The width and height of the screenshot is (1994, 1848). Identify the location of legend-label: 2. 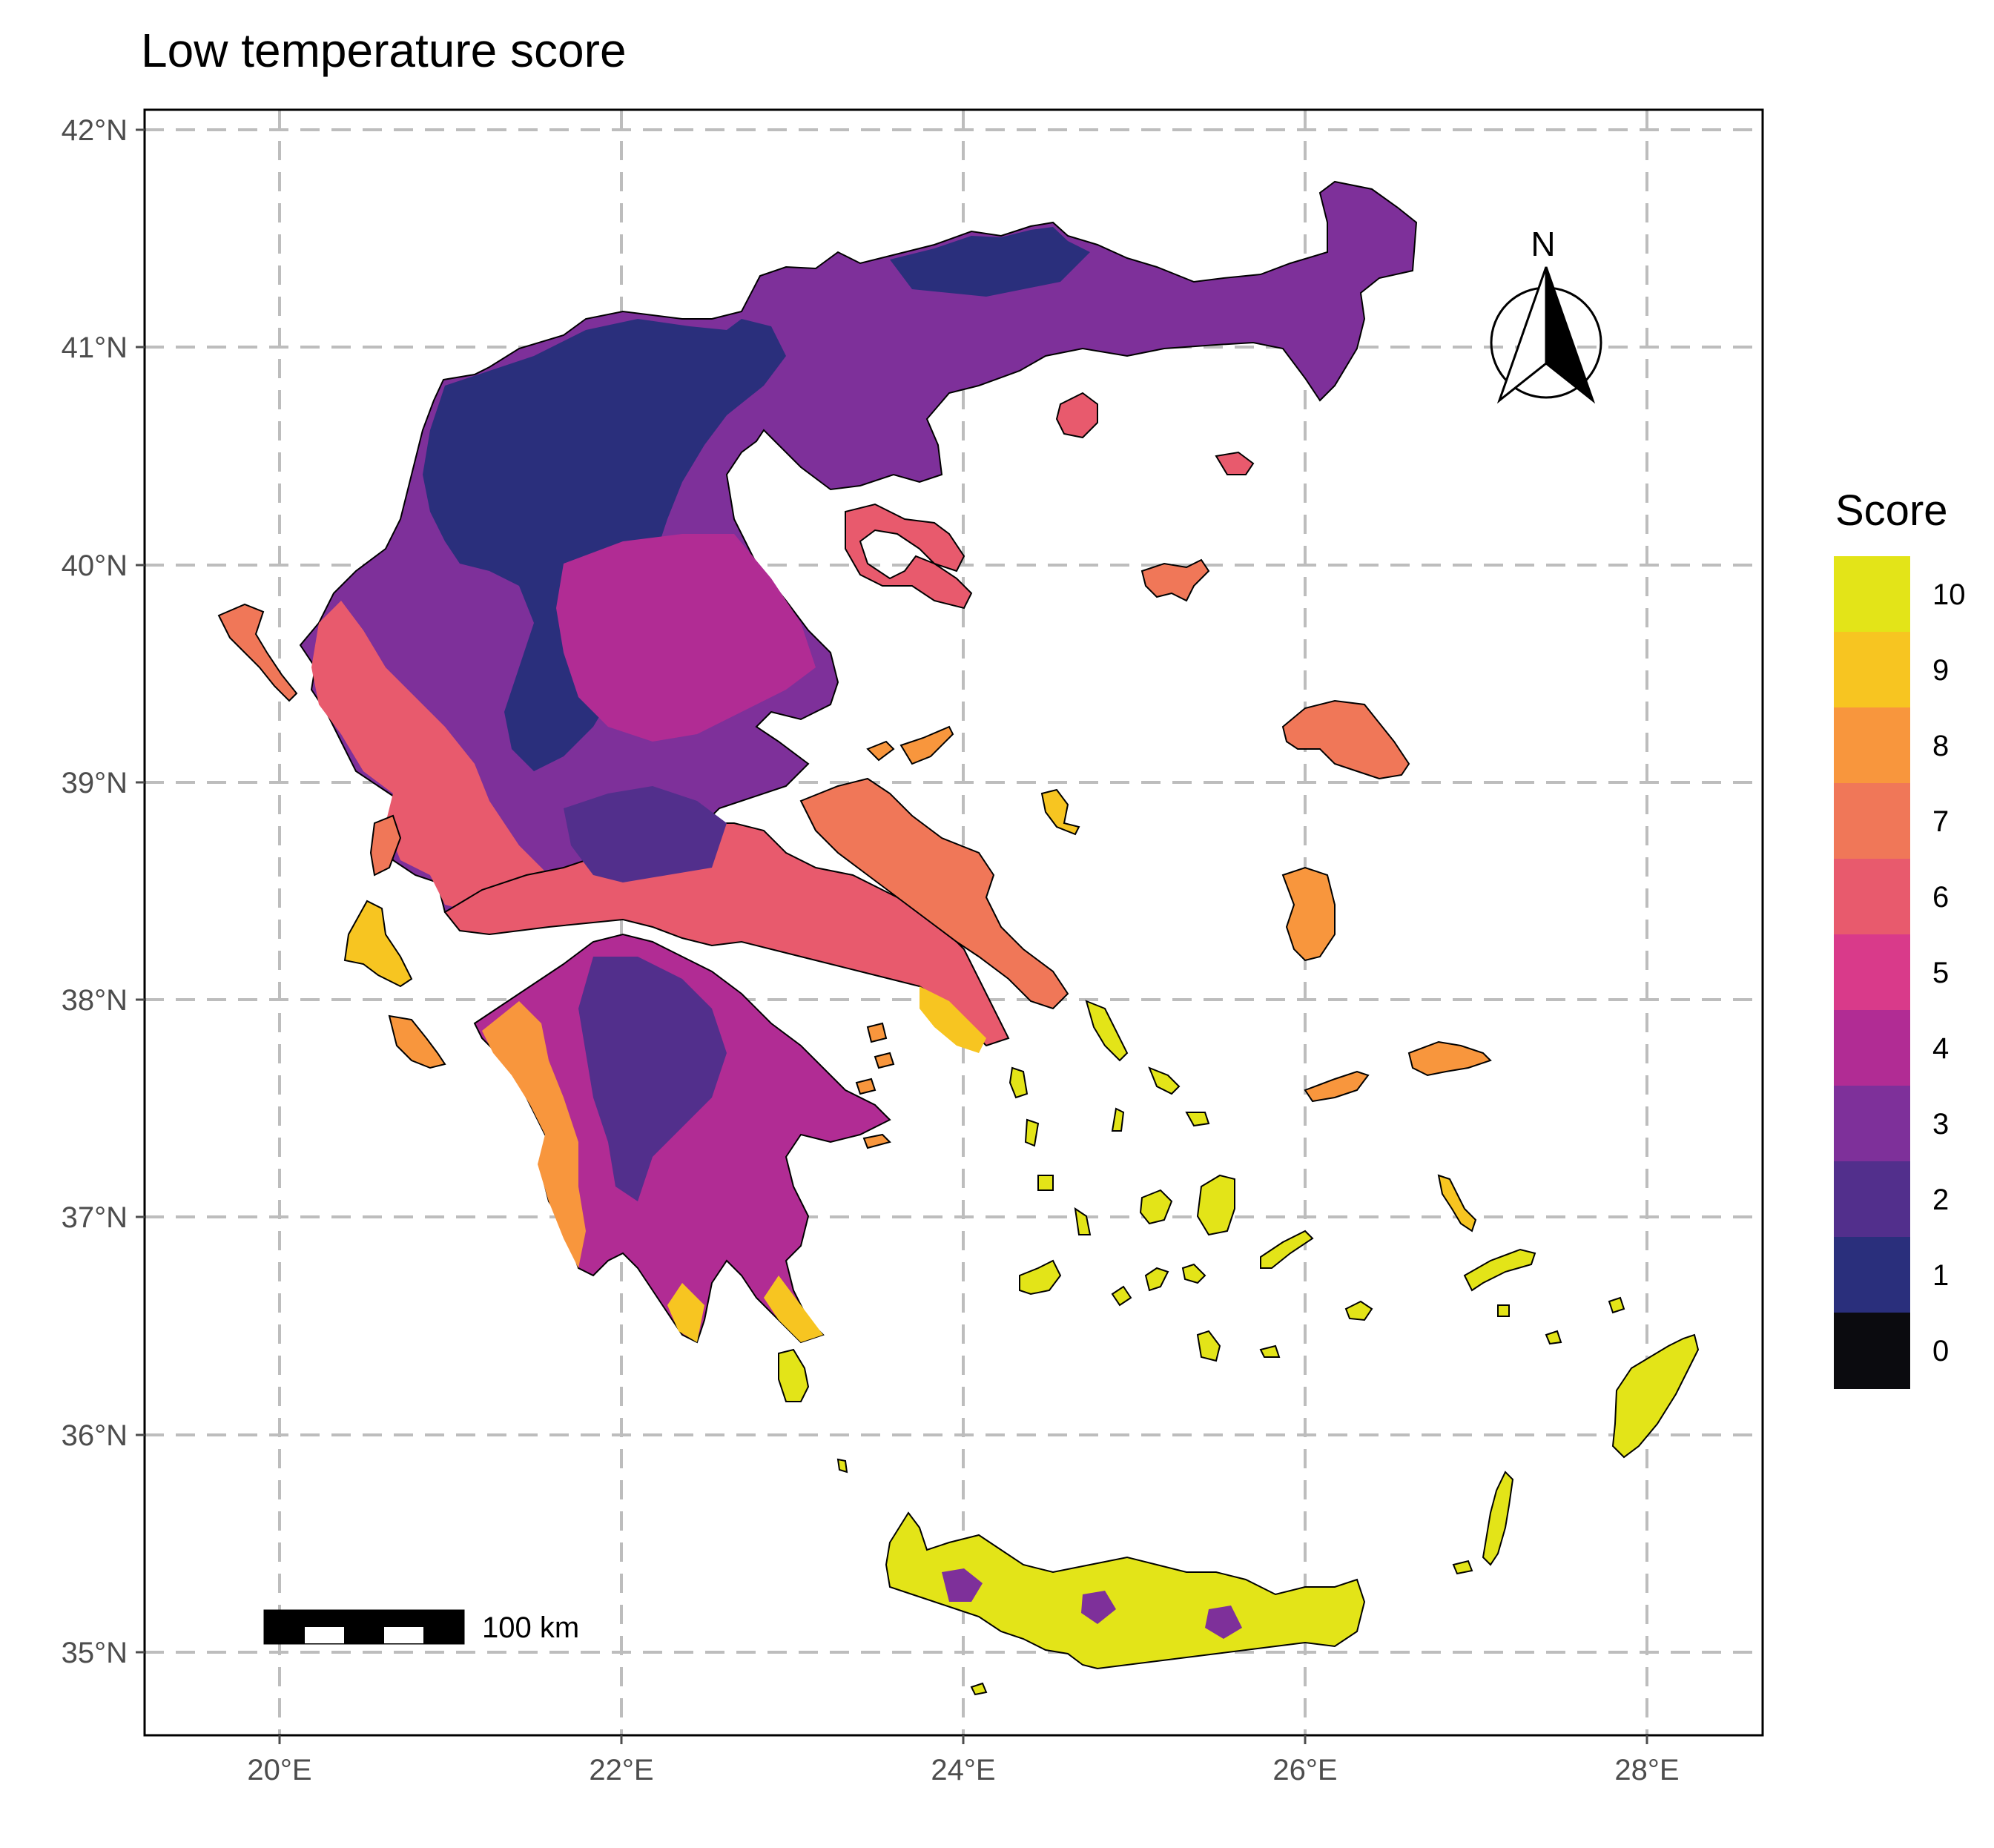
(1940, 1200).